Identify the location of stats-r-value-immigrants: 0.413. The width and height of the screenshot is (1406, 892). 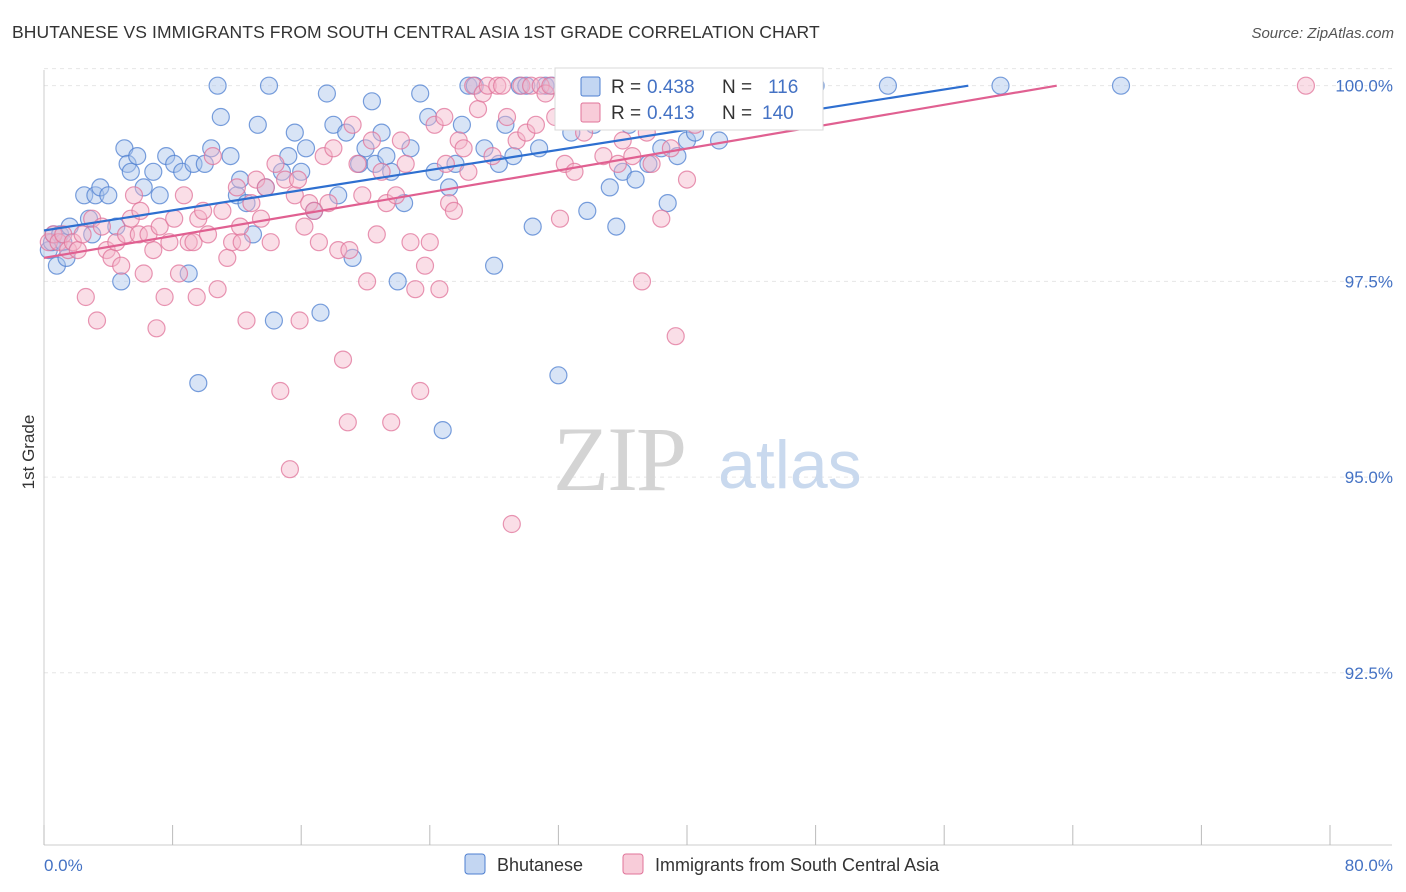
(671, 113).